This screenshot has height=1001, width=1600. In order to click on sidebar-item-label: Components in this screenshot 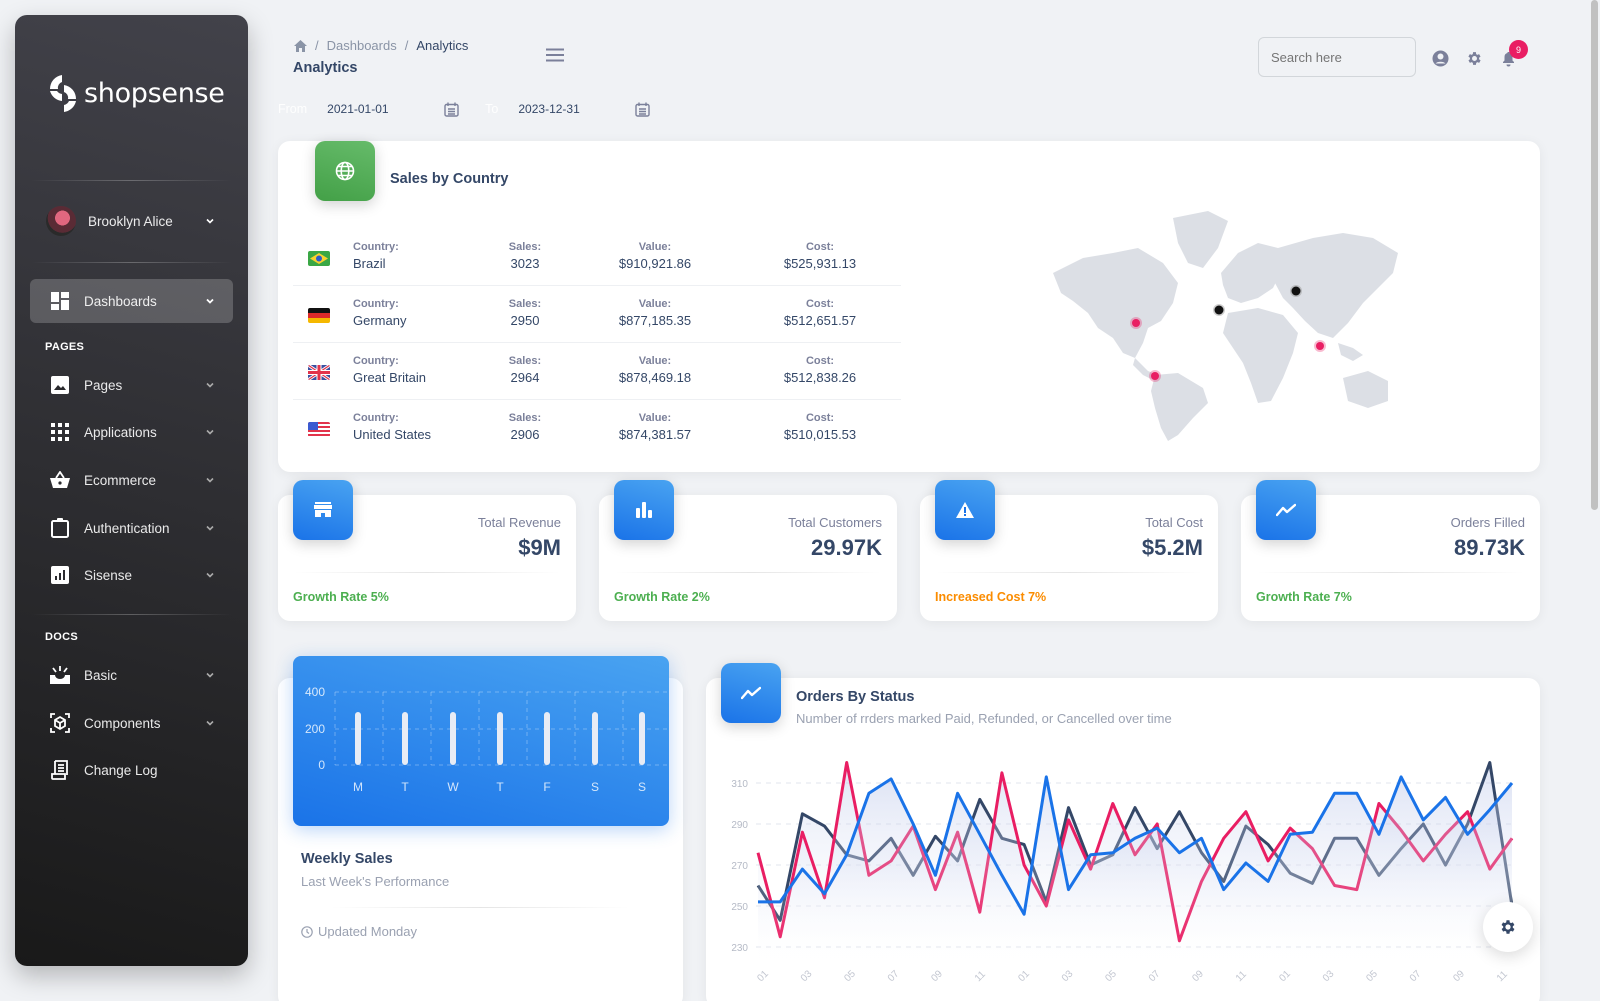, I will do `click(122, 723)`.